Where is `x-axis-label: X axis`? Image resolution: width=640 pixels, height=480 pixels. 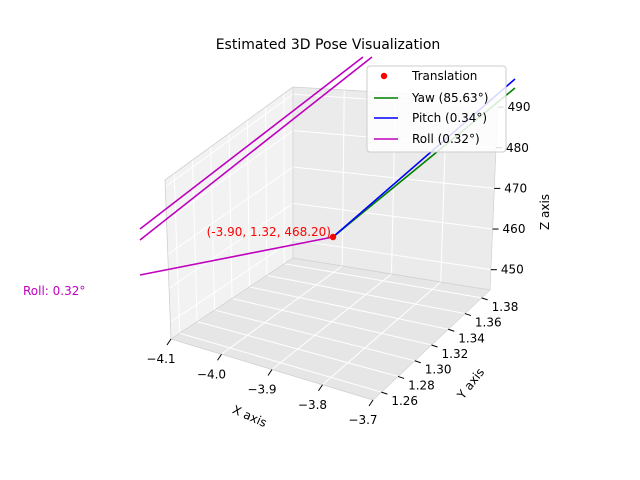 x-axis-label: X axis is located at coordinates (249, 416).